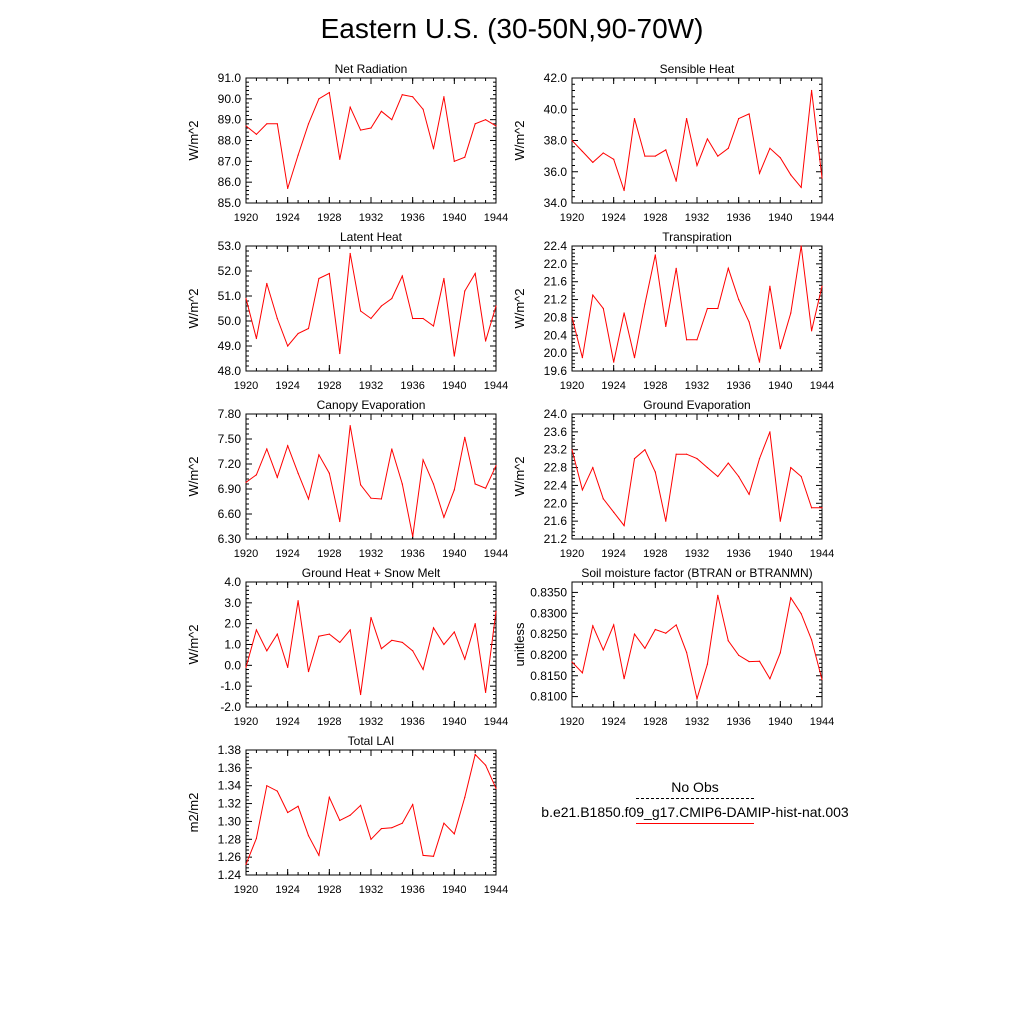 The image size is (1024, 1024). Describe the element at coordinates (695, 823) in the screenshot. I see `legend-model-line` at that location.